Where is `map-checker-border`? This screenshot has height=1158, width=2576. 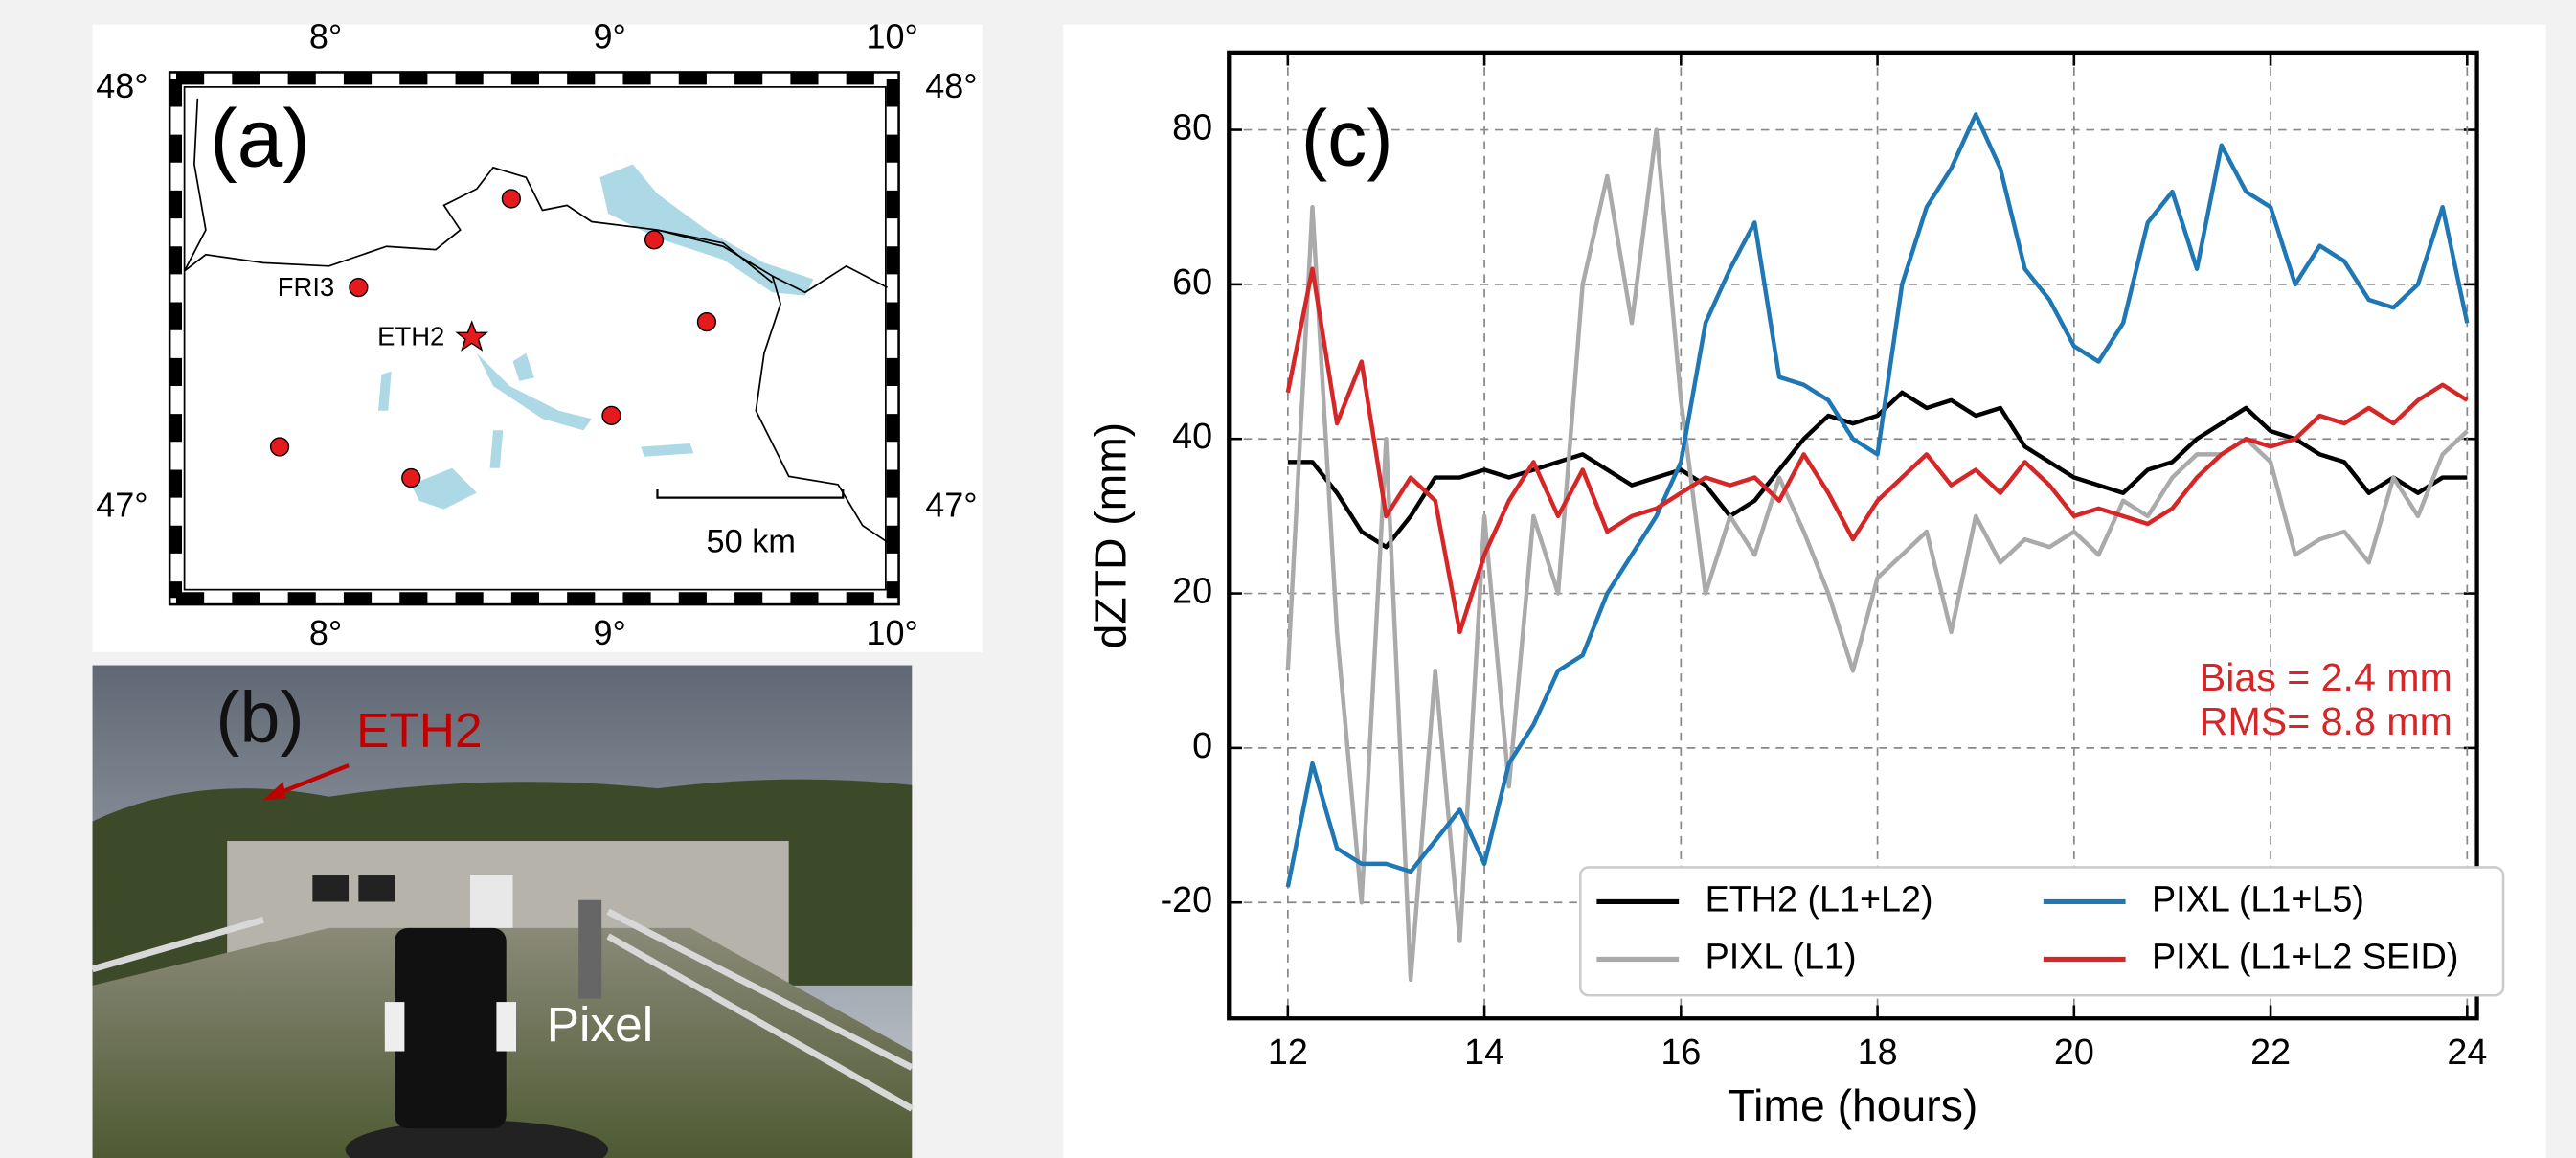 map-checker-border is located at coordinates (534, 338).